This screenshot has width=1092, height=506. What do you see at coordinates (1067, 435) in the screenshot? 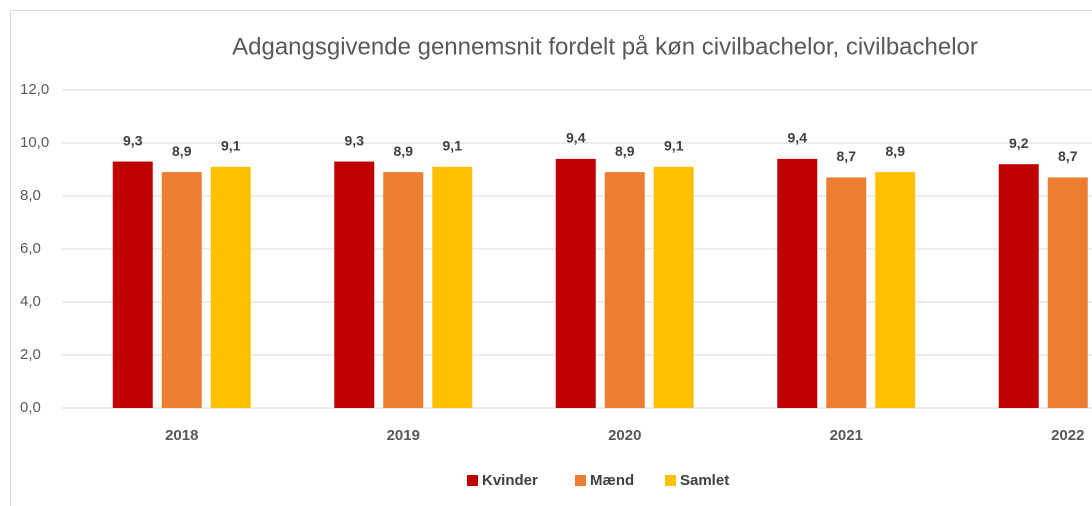
I see `x-tick-label: 2022` at bounding box center [1067, 435].